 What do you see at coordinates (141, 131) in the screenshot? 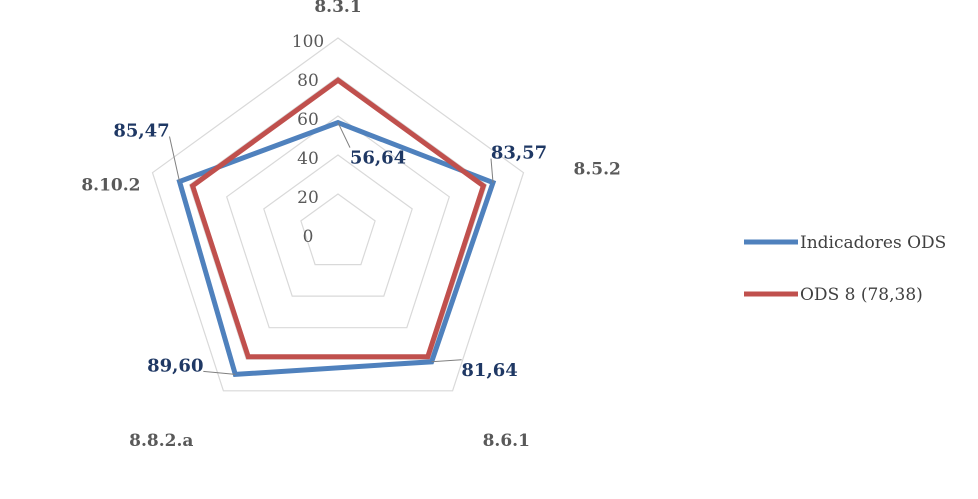
I see `data-label-8.10.2: 85,47` at bounding box center [141, 131].